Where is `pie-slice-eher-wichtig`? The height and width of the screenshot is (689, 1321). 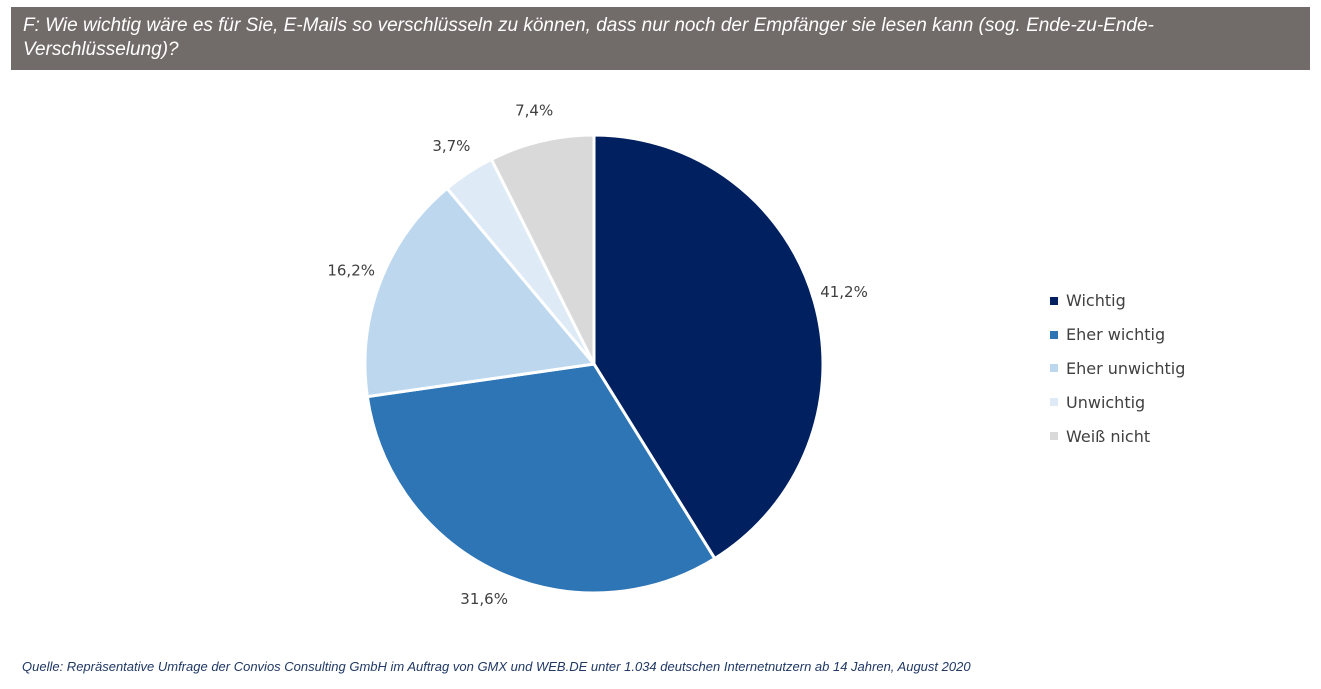 pie-slice-eher-wichtig is located at coordinates (541, 478).